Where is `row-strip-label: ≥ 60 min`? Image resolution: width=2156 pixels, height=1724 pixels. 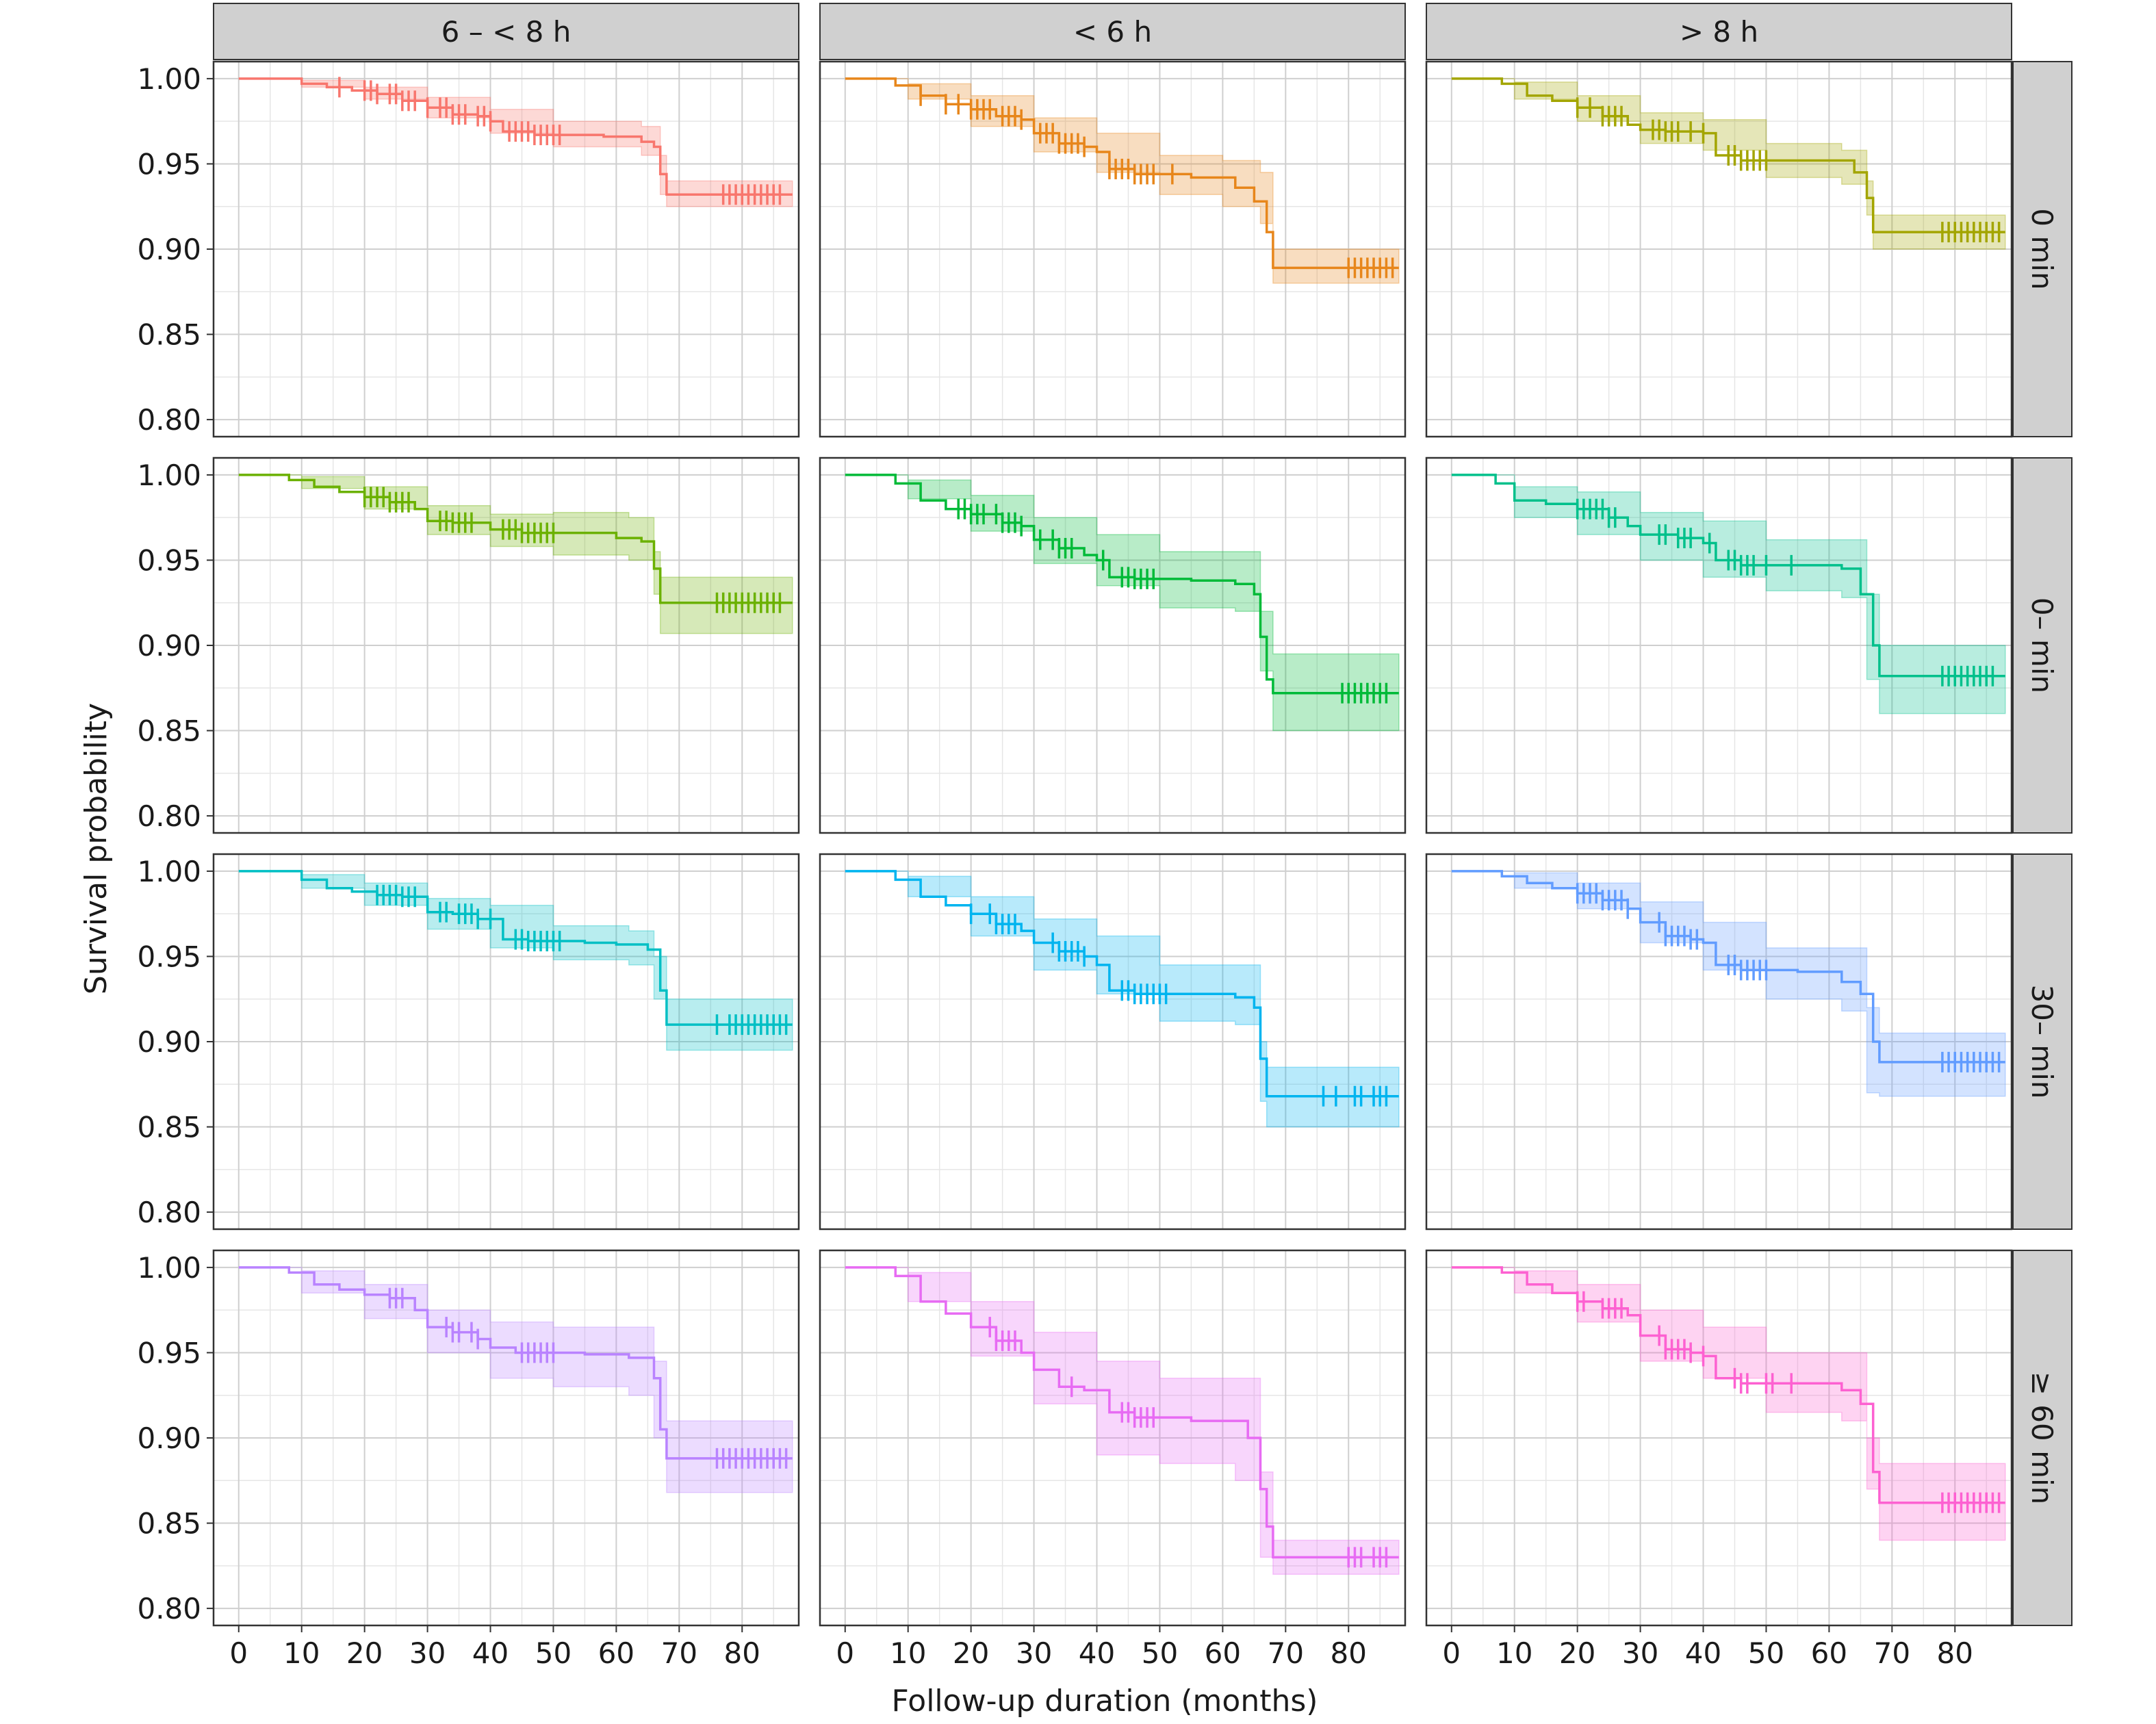
row-strip-label: ≥ 60 min is located at coordinates (2042, 1438).